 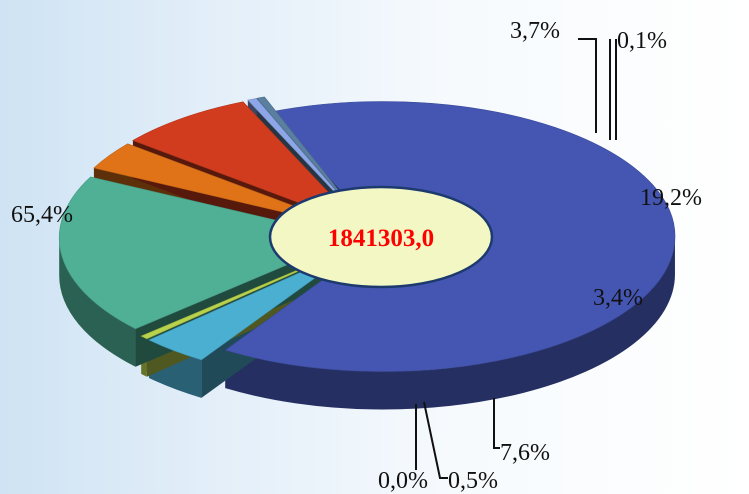 What do you see at coordinates (97, 302) in the screenshot?
I see `slice-side-face` at bounding box center [97, 302].